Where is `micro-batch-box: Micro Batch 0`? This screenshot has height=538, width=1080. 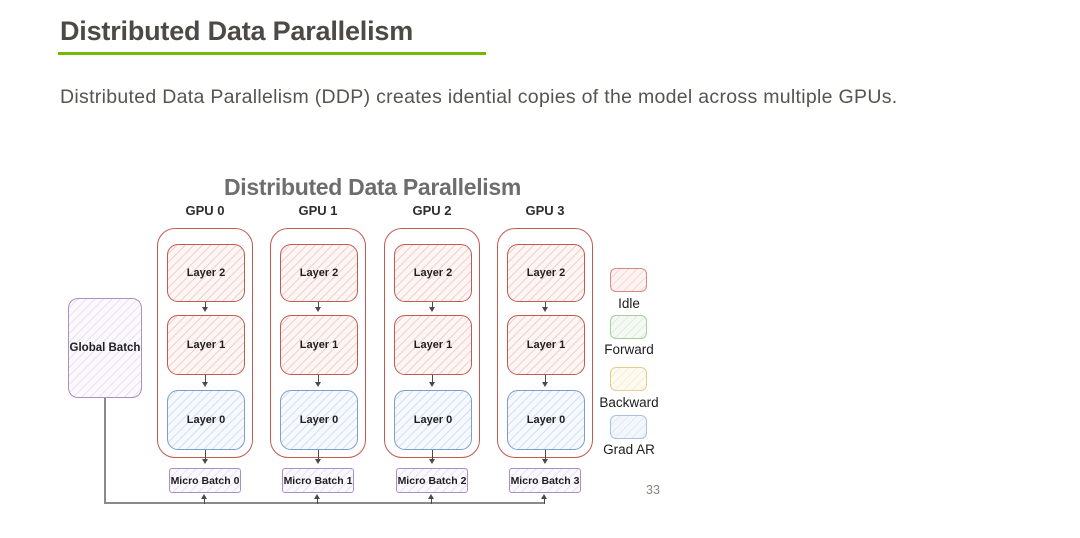 micro-batch-box: Micro Batch 0 is located at coordinates (205, 480).